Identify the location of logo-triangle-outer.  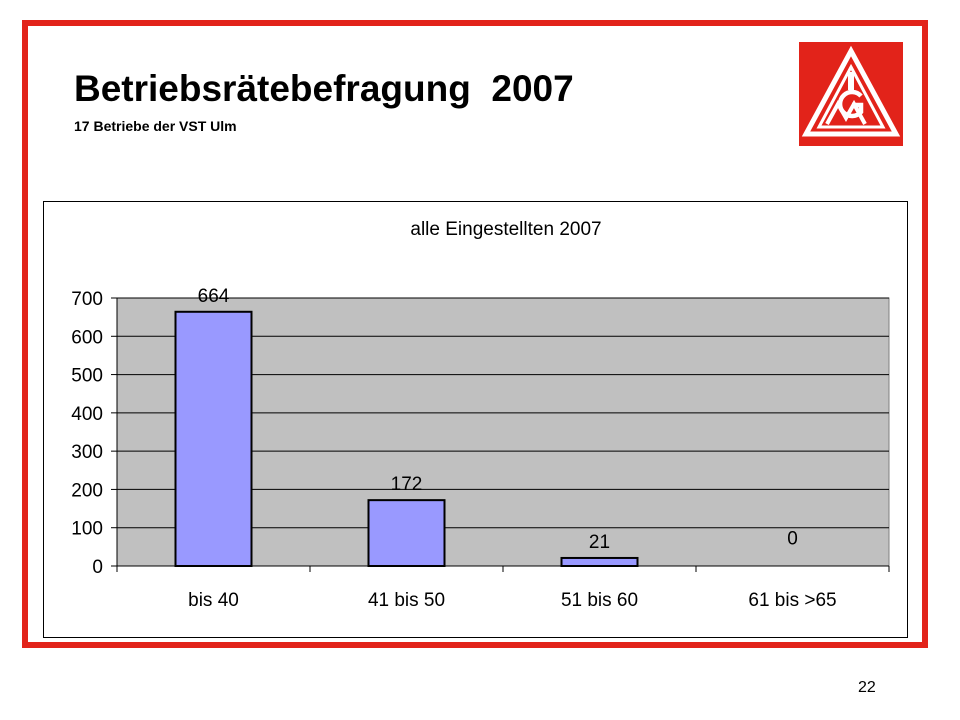
(851, 91).